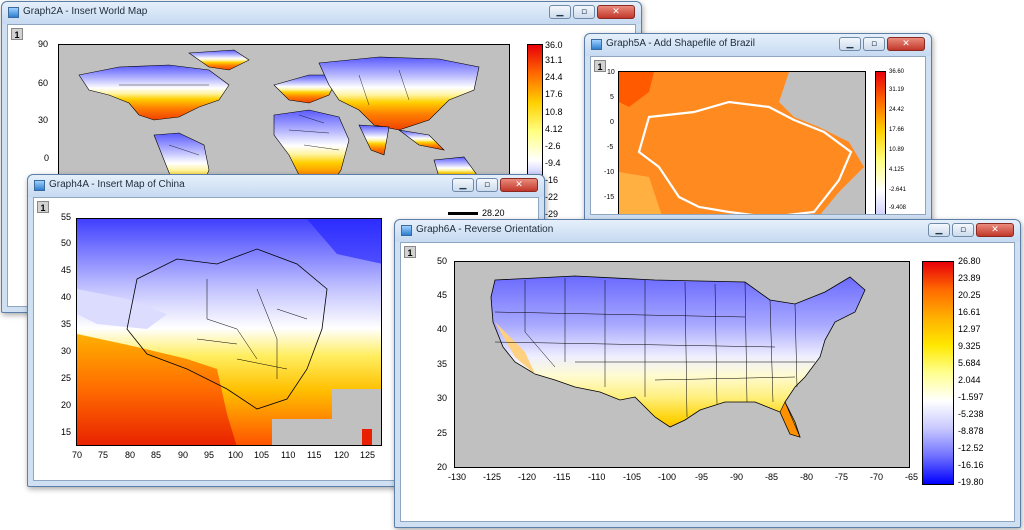 Image resolution: width=1024 pixels, height=530 pixels. I want to click on x-tick-label: 120, so click(342, 455).